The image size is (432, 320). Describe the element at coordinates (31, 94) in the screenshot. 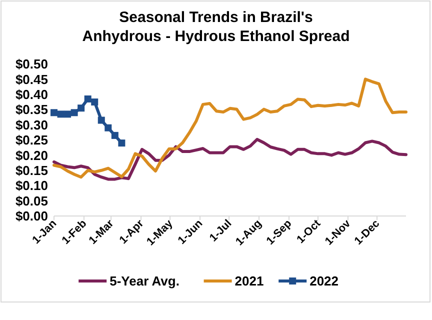

I see `y-tick-label: $0.40` at that location.